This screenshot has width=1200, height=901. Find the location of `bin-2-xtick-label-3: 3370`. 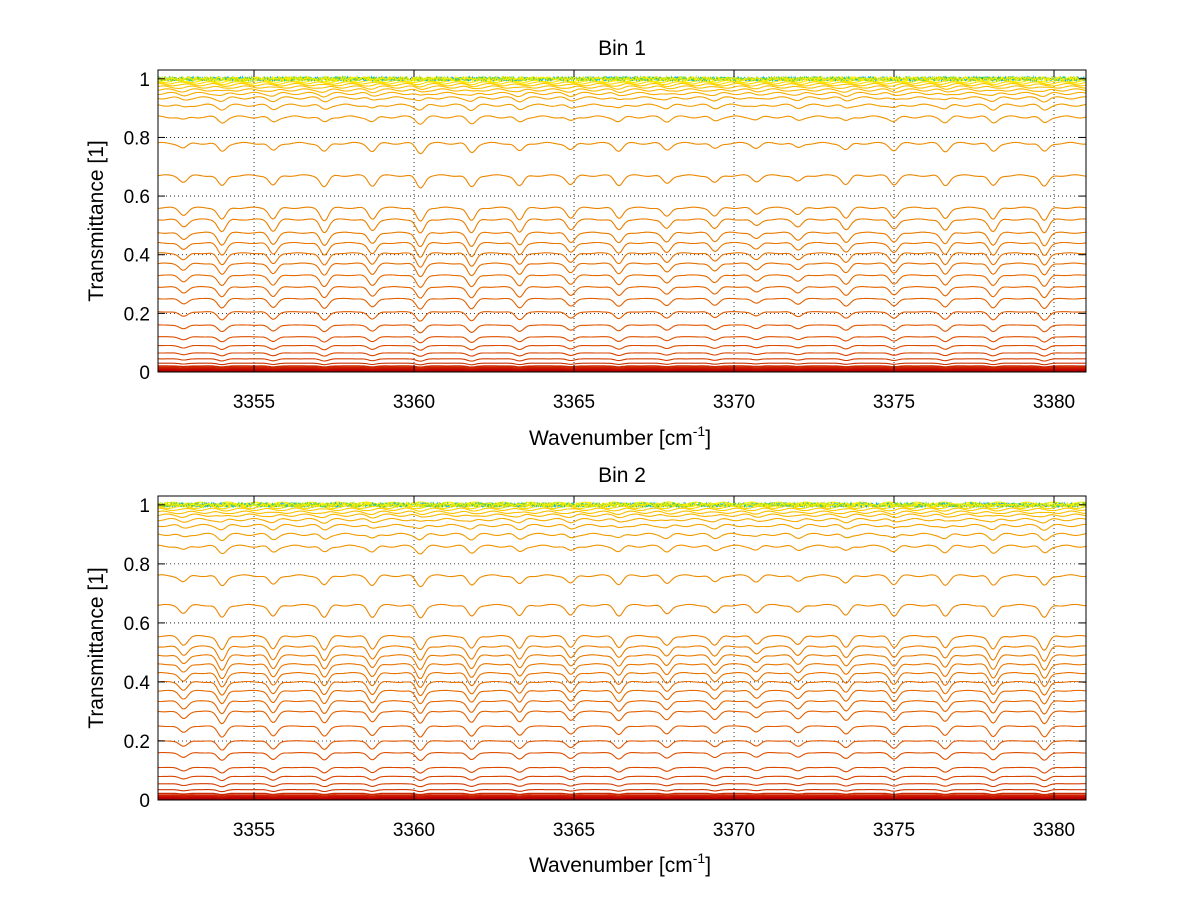

bin-2-xtick-label-3: 3370 is located at coordinates (734, 830).